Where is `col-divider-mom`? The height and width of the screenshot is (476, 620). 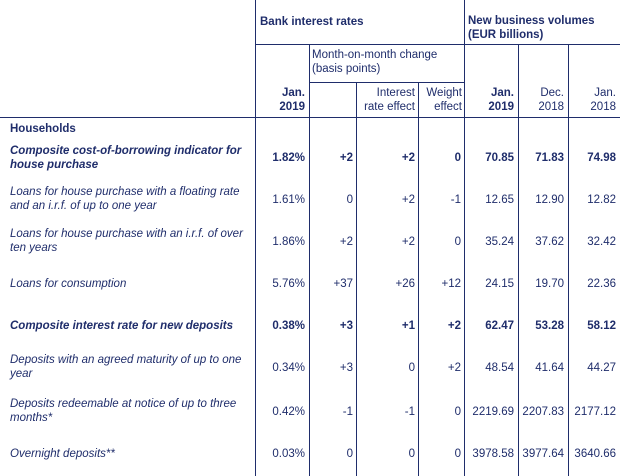
col-divider-mom is located at coordinates (309, 260).